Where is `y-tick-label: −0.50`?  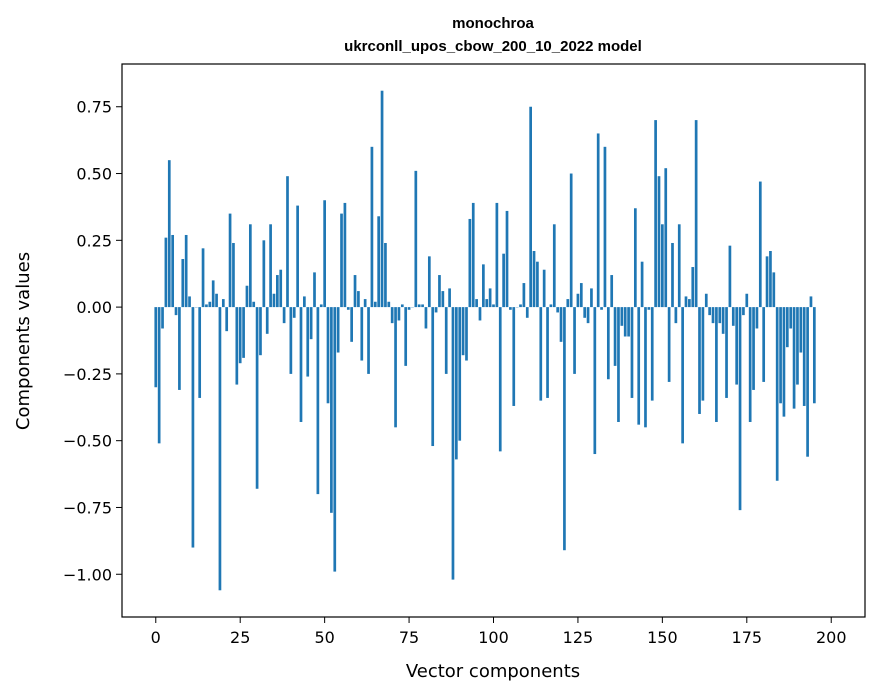 y-tick-label: −0.50 is located at coordinates (87, 441).